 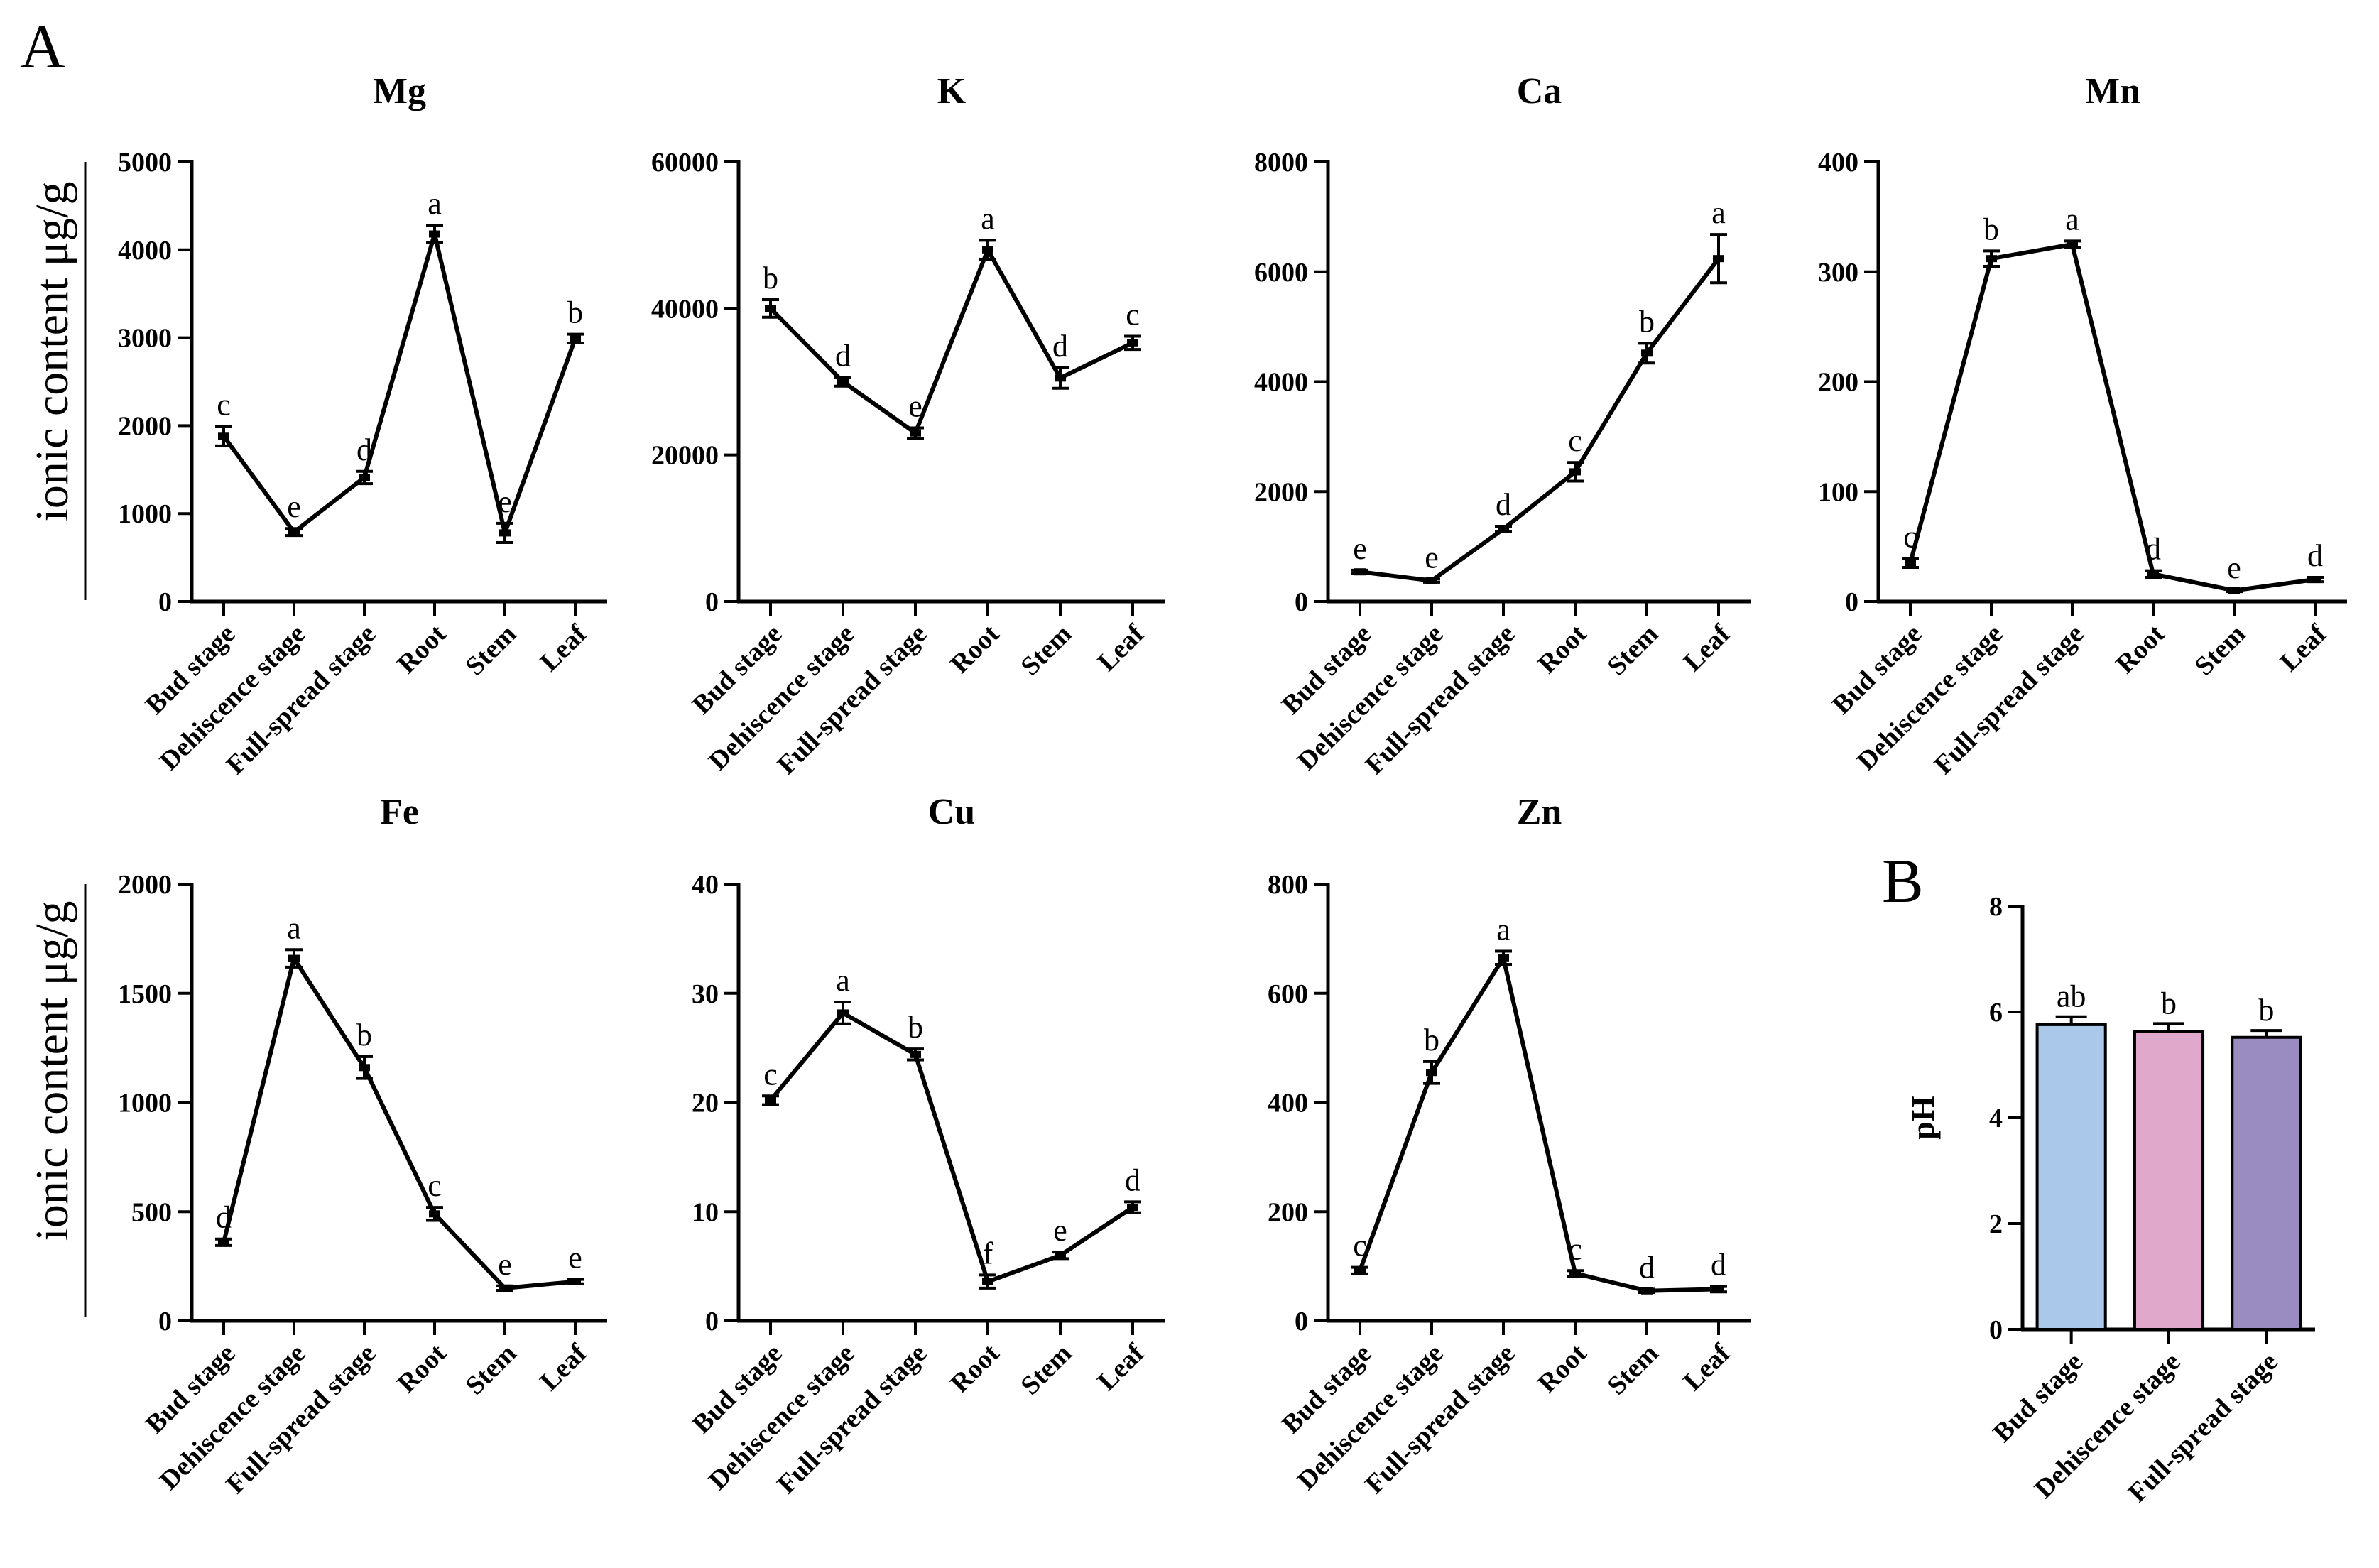 I want to click on y-tick-label: 100, so click(x=1838, y=492).